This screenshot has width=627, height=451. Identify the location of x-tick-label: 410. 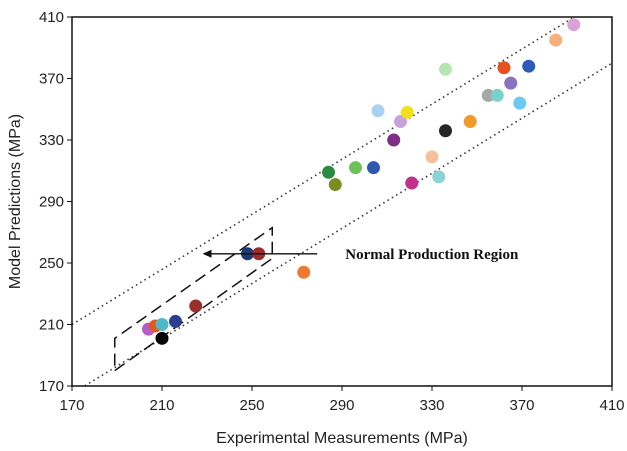
(611, 405).